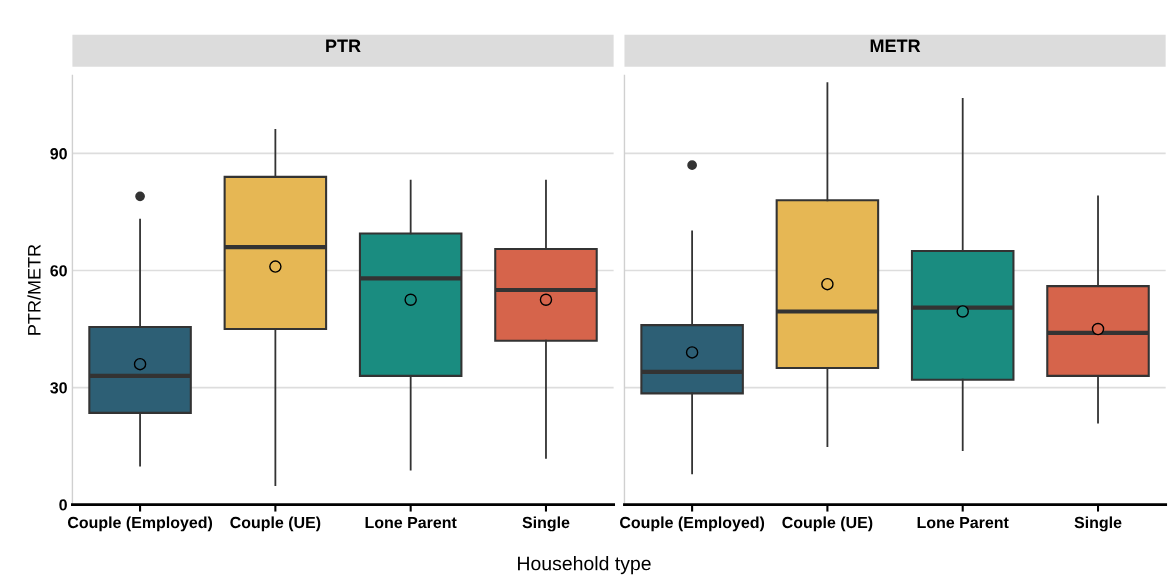 This screenshot has height=580, width=1168. I want to click on y-axis-title: PTR/METR, so click(34, 289).